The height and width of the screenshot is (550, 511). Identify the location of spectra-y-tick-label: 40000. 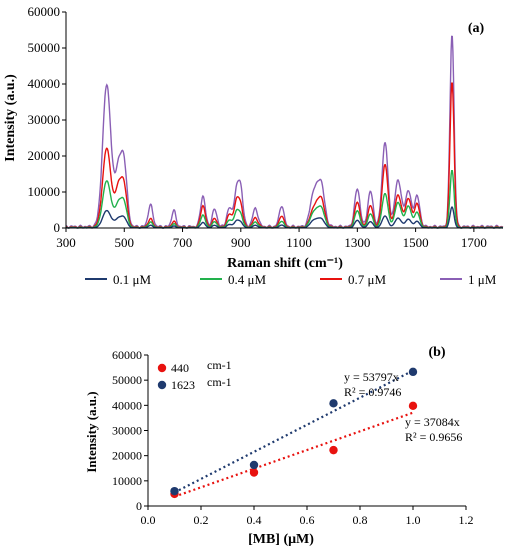
(44, 83).